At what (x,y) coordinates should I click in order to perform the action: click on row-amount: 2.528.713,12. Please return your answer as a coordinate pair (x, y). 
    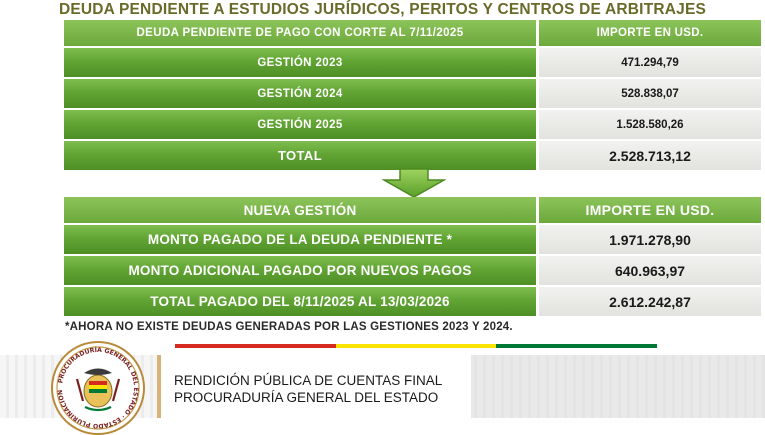
    Looking at the image, I should click on (650, 155).